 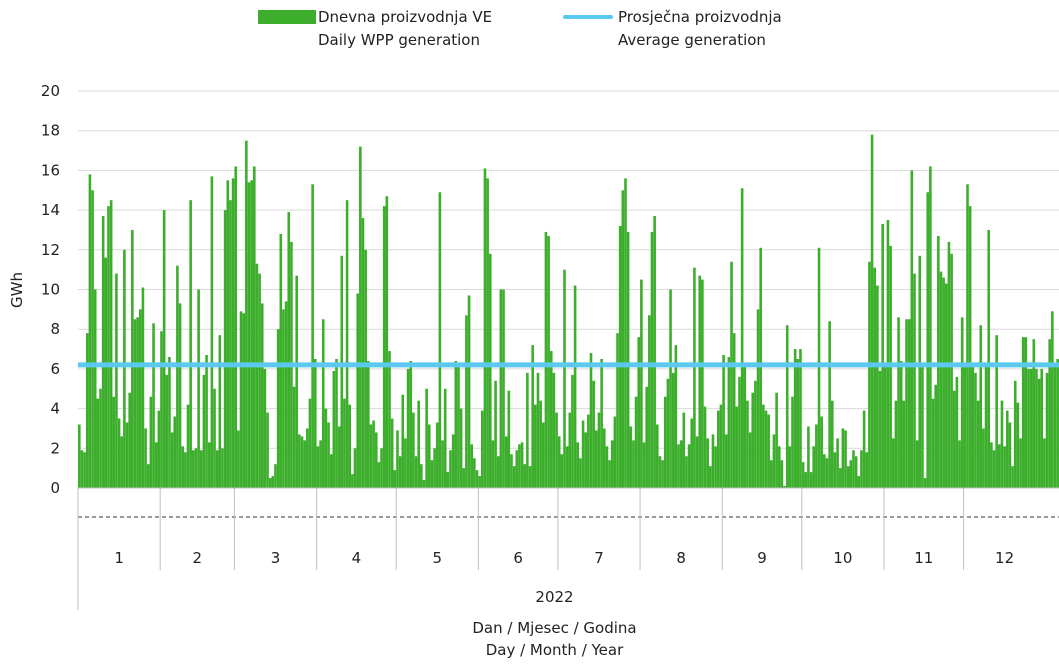 What do you see at coordinates (50, 170) in the screenshot?
I see `y-tick-label: 16` at bounding box center [50, 170].